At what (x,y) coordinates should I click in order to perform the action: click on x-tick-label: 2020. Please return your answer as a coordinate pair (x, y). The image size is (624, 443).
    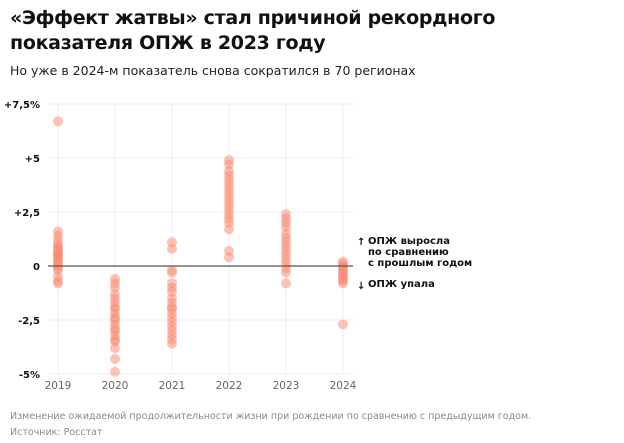
    Looking at the image, I should click on (115, 386).